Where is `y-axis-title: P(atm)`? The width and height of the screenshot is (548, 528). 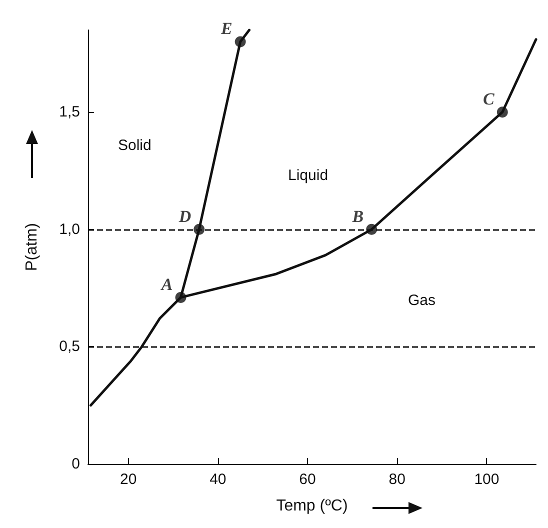 y-axis-title: P(atm) is located at coordinates (32, 247).